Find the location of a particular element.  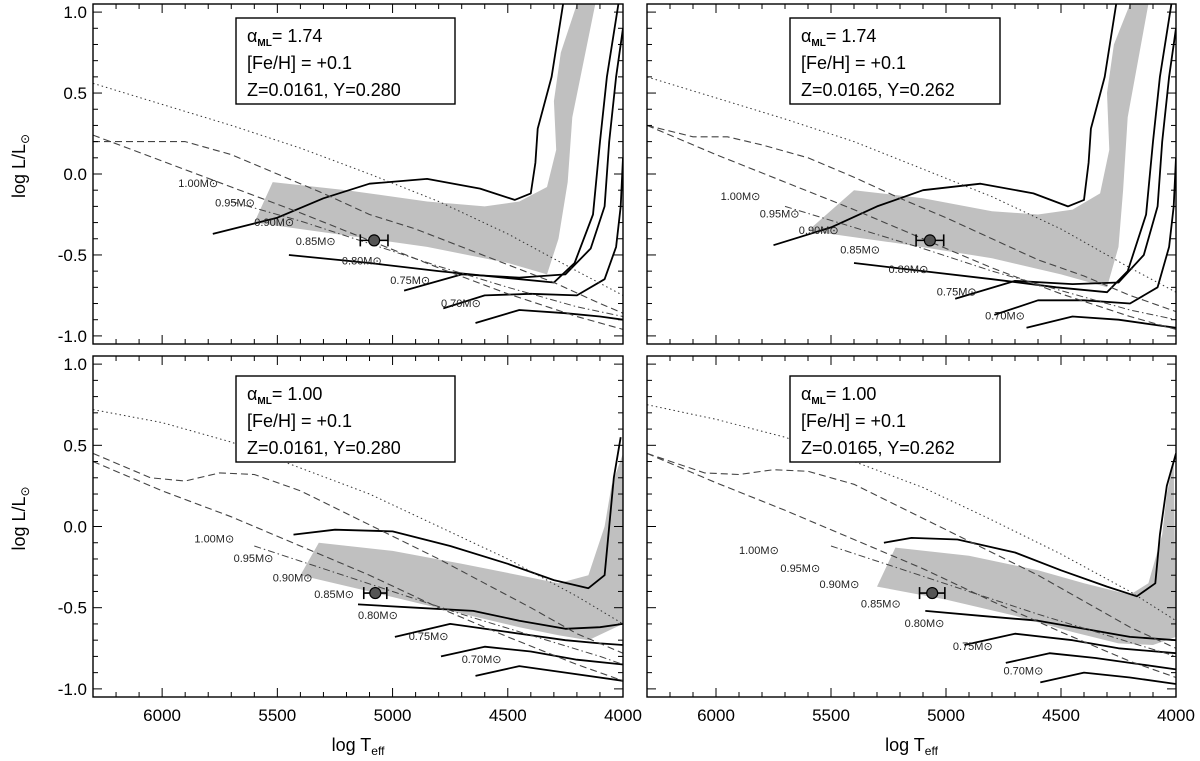

x-tick-label: 5000 is located at coordinates (946, 715).